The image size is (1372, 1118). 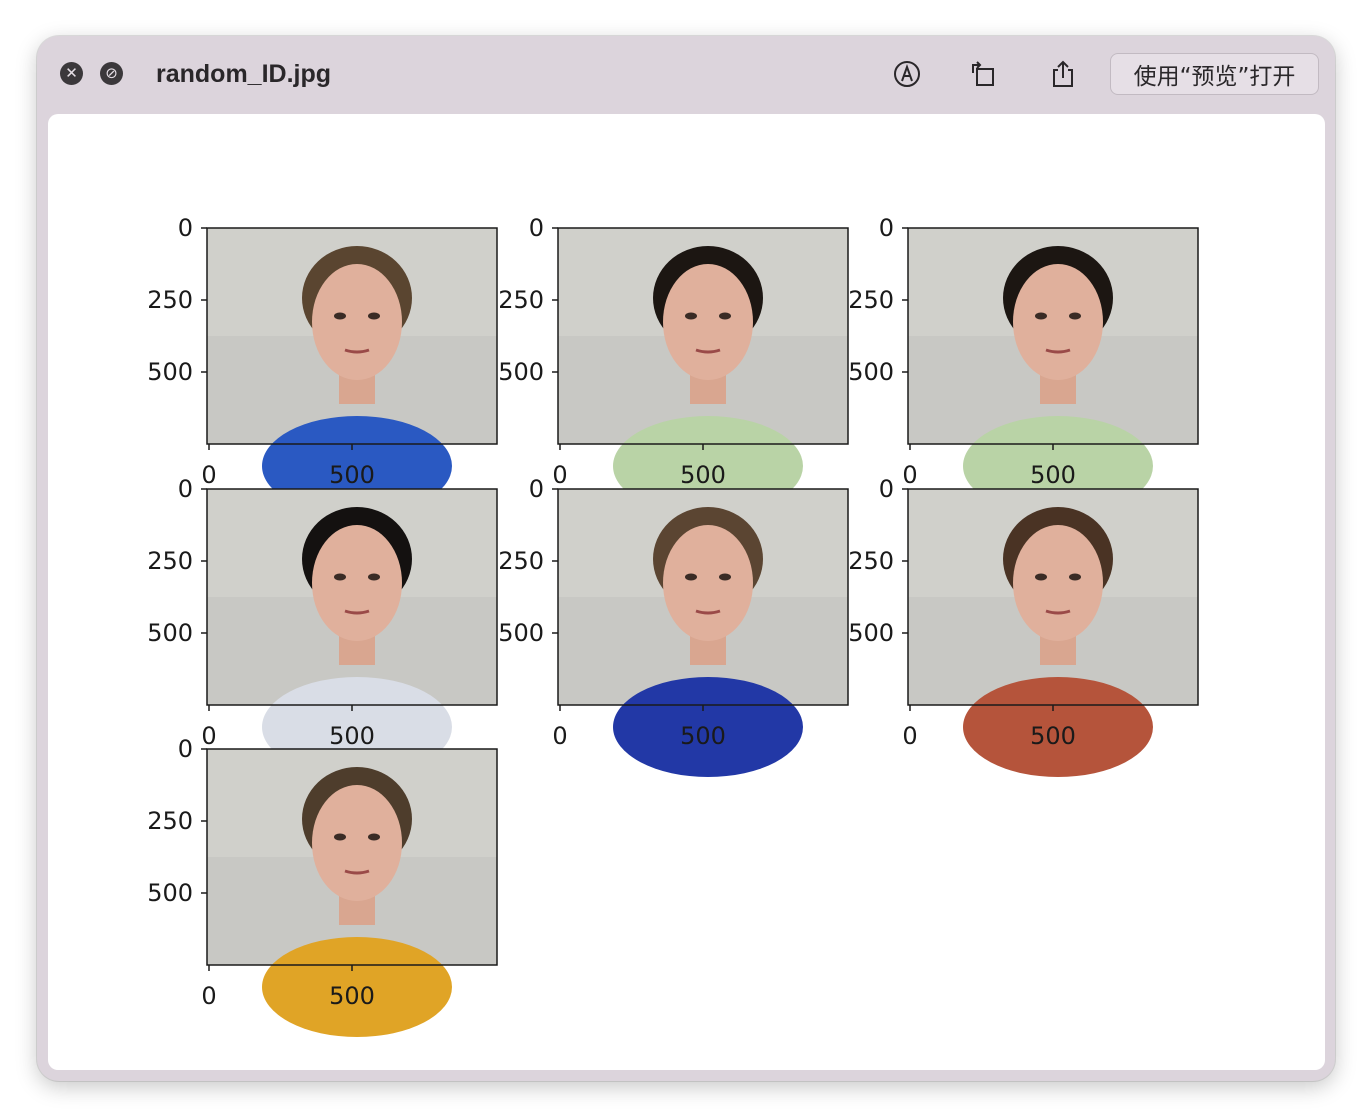 I want to click on markup-icon, so click(x=907, y=74).